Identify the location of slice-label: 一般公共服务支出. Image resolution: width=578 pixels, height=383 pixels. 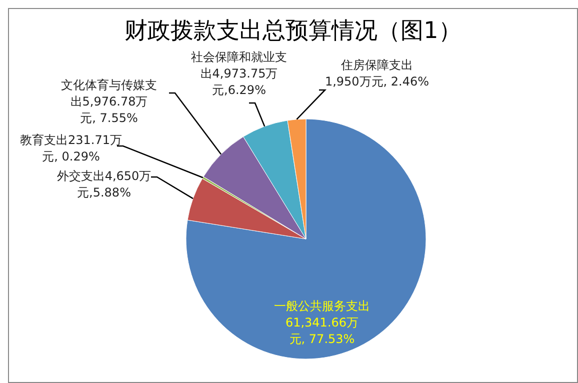
(322, 306).